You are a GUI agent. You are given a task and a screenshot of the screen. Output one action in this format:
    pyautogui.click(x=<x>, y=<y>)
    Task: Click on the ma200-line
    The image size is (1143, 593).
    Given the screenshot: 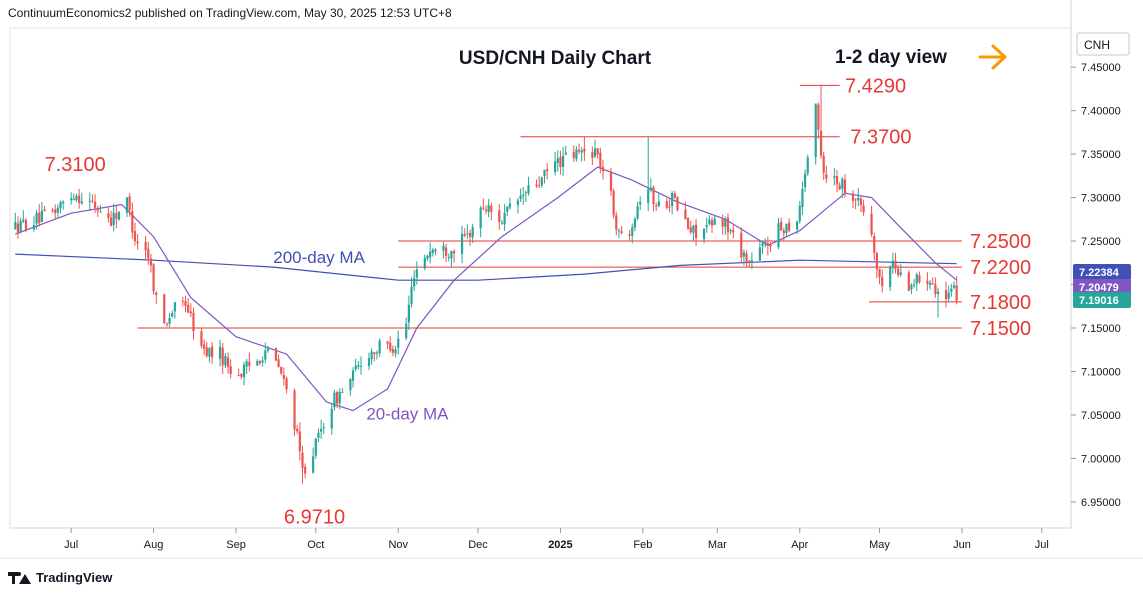 What is the action you would take?
    pyautogui.click(x=486, y=267)
    